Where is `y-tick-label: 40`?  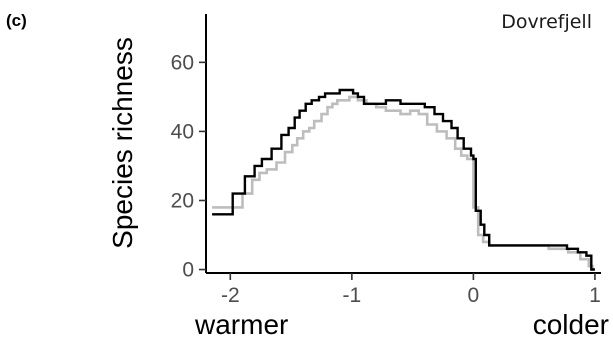 y-tick-label: 40 is located at coordinates (182, 131).